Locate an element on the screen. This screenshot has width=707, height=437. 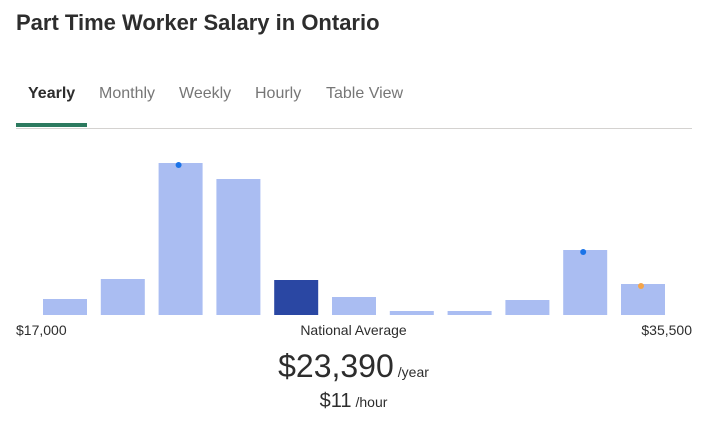
yearly-salary: $23,390/year is located at coordinates (353, 366).